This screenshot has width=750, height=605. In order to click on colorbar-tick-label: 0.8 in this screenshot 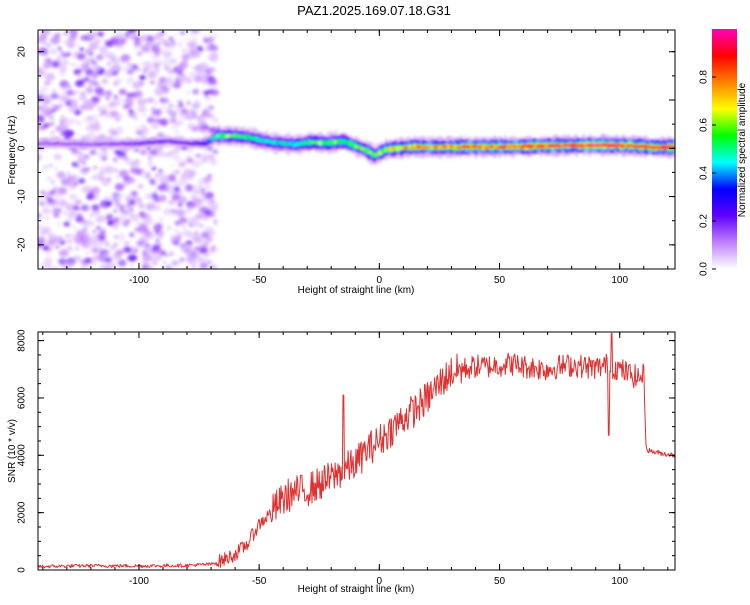, I will do `click(704, 77)`.